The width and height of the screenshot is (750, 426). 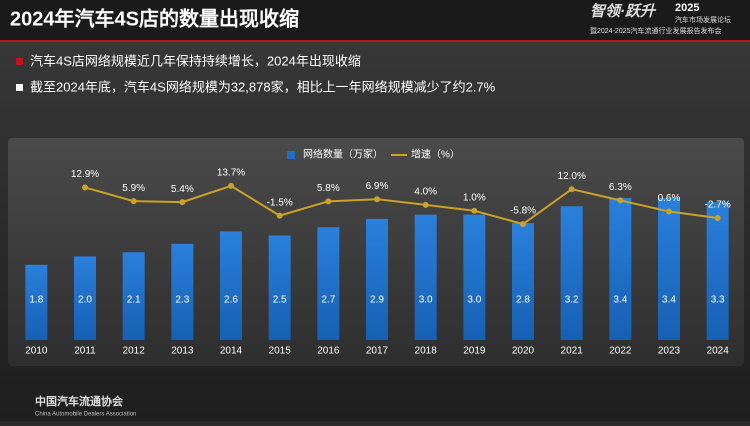 I want to click on data-label: 2.6, so click(x=231, y=300).